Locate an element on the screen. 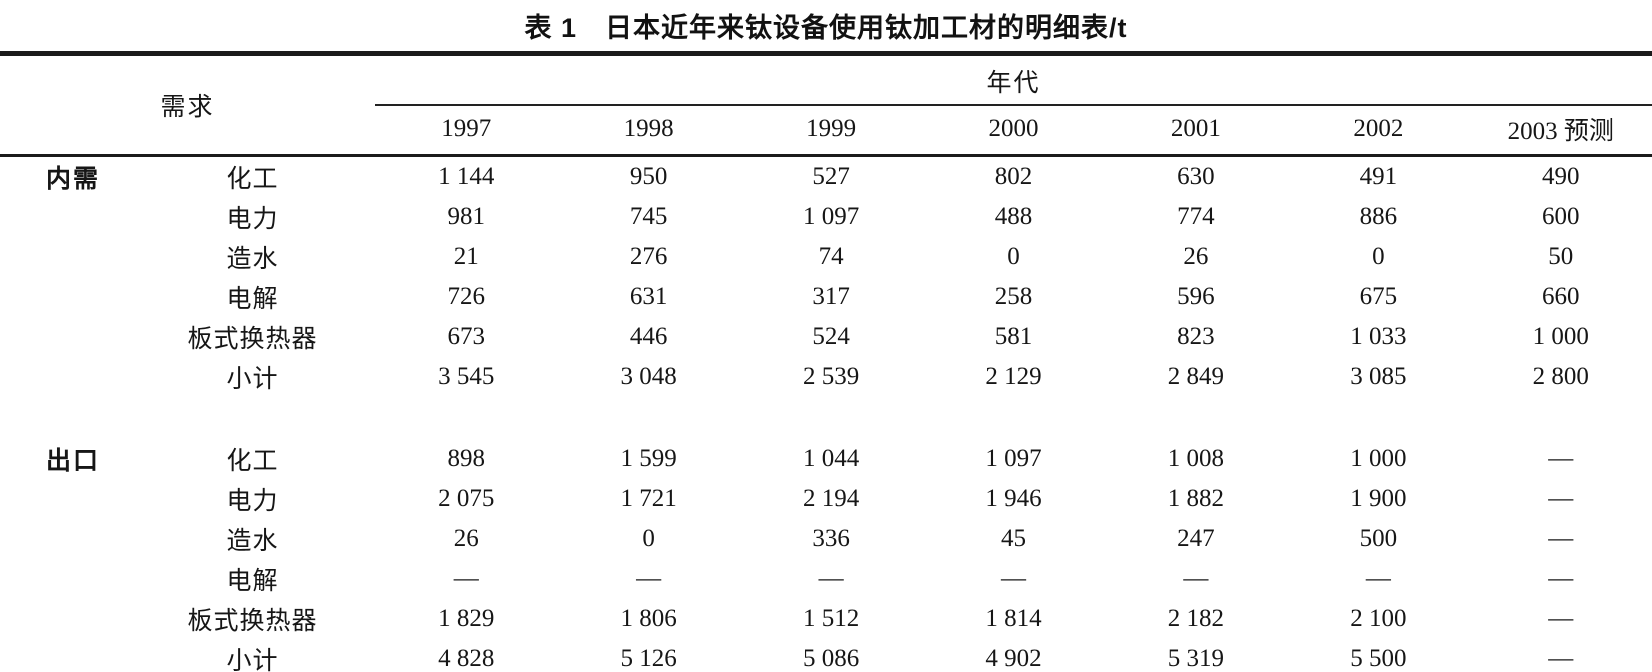 The image size is (1652, 672). value-cell: 726 is located at coordinates (466, 296).